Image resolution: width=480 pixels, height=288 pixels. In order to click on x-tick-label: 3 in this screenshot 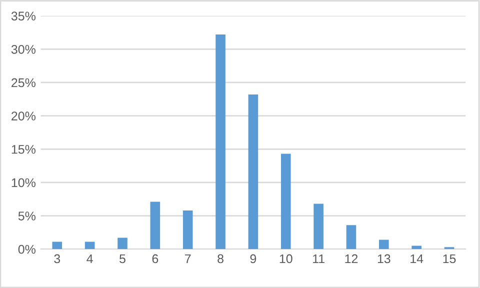, I will do `click(57, 259)`.